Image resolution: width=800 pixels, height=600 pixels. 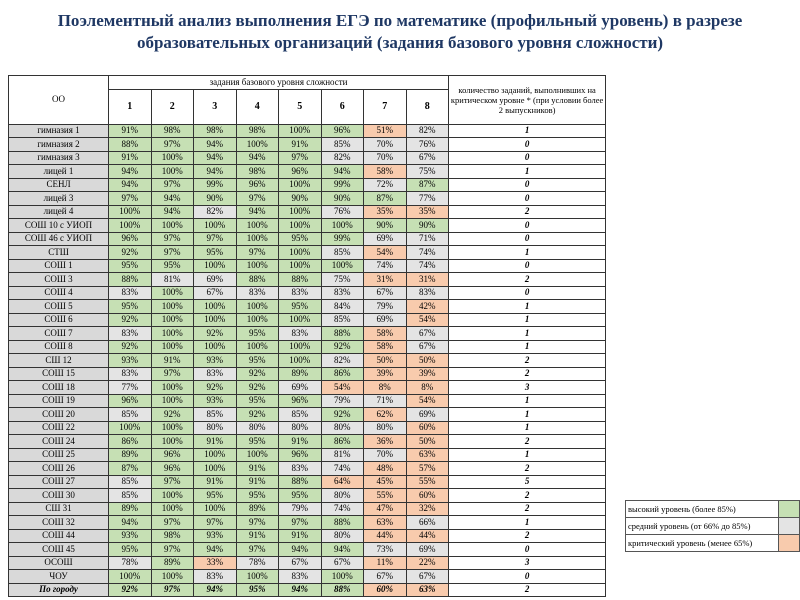 I want to click on org-cell: СОШ 3, so click(x=58, y=279).